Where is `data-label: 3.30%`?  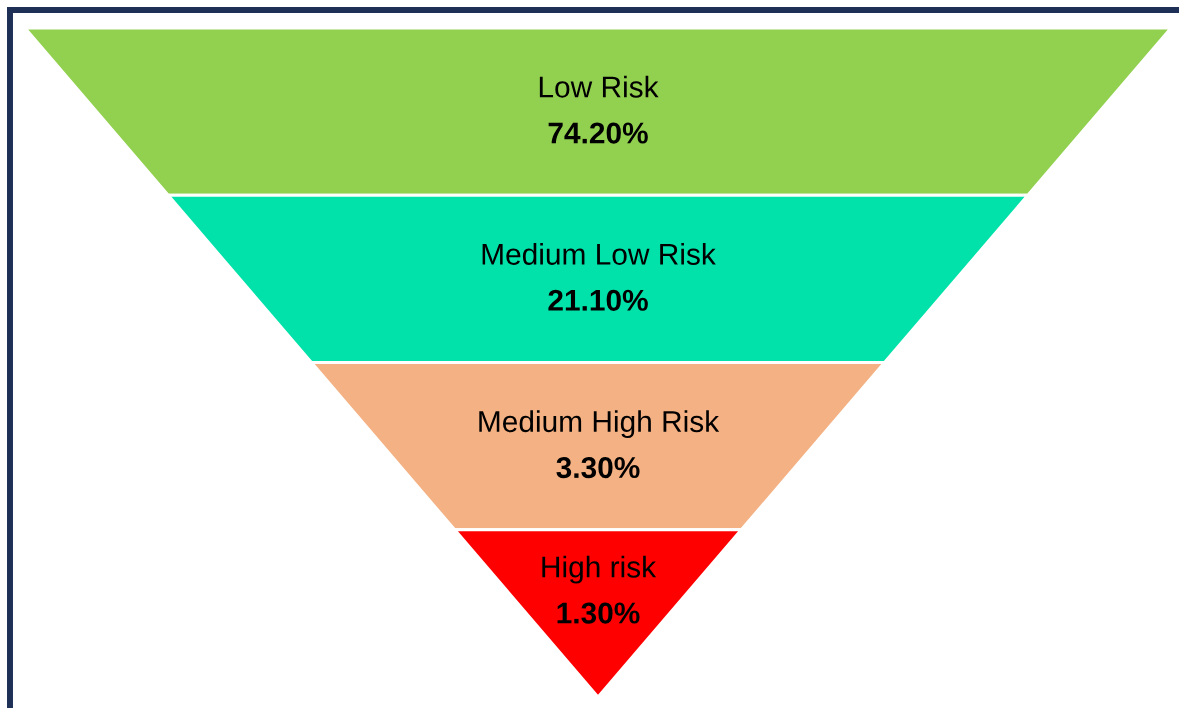
data-label: 3.30% is located at coordinates (598, 468).